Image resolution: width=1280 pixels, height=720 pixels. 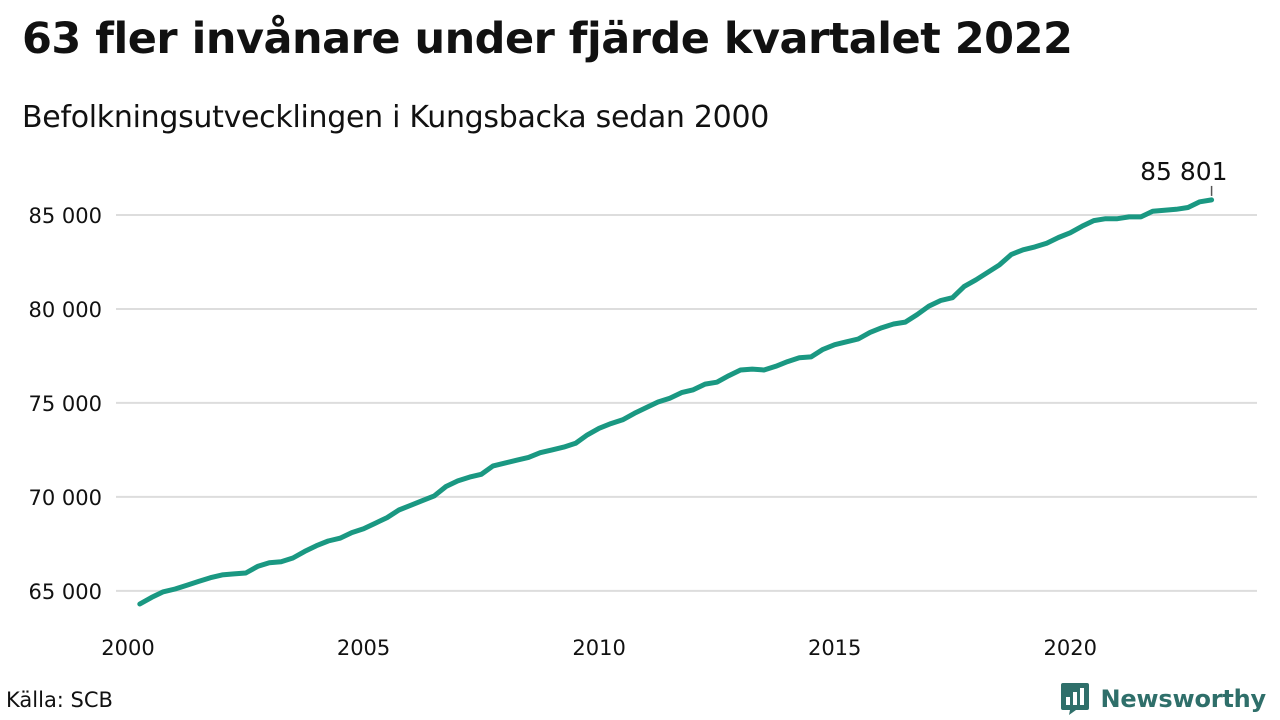 What do you see at coordinates (65, 592) in the screenshot?
I see `y-tick-label: 65 000` at bounding box center [65, 592].